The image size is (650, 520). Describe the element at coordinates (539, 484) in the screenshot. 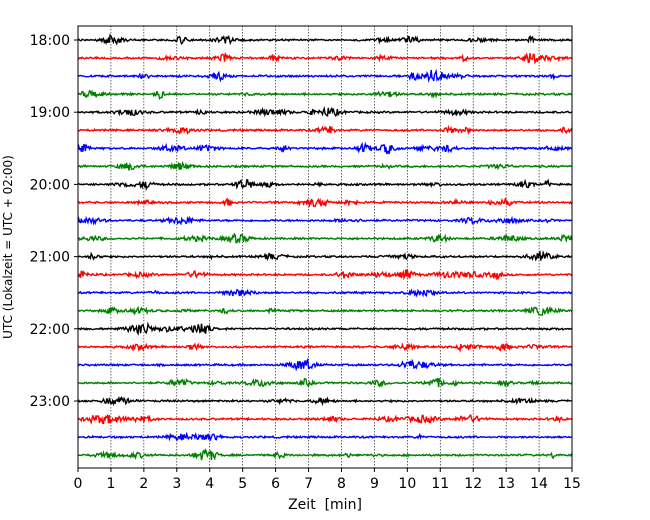

I see `x-tick-label: 14` at that location.